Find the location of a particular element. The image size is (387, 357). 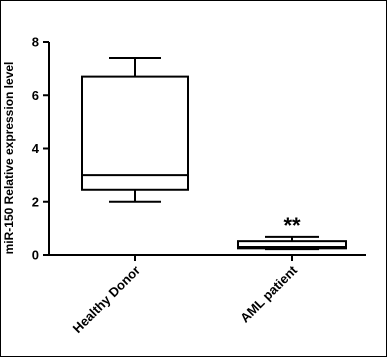

y-axis-label: miR-150 Relative expression level is located at coordinates (9, 158).